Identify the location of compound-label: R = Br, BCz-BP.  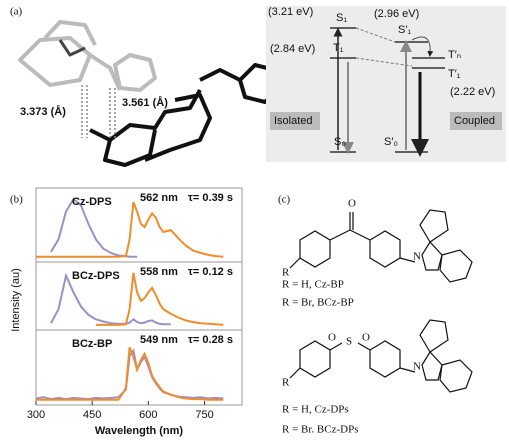
(318, 303).